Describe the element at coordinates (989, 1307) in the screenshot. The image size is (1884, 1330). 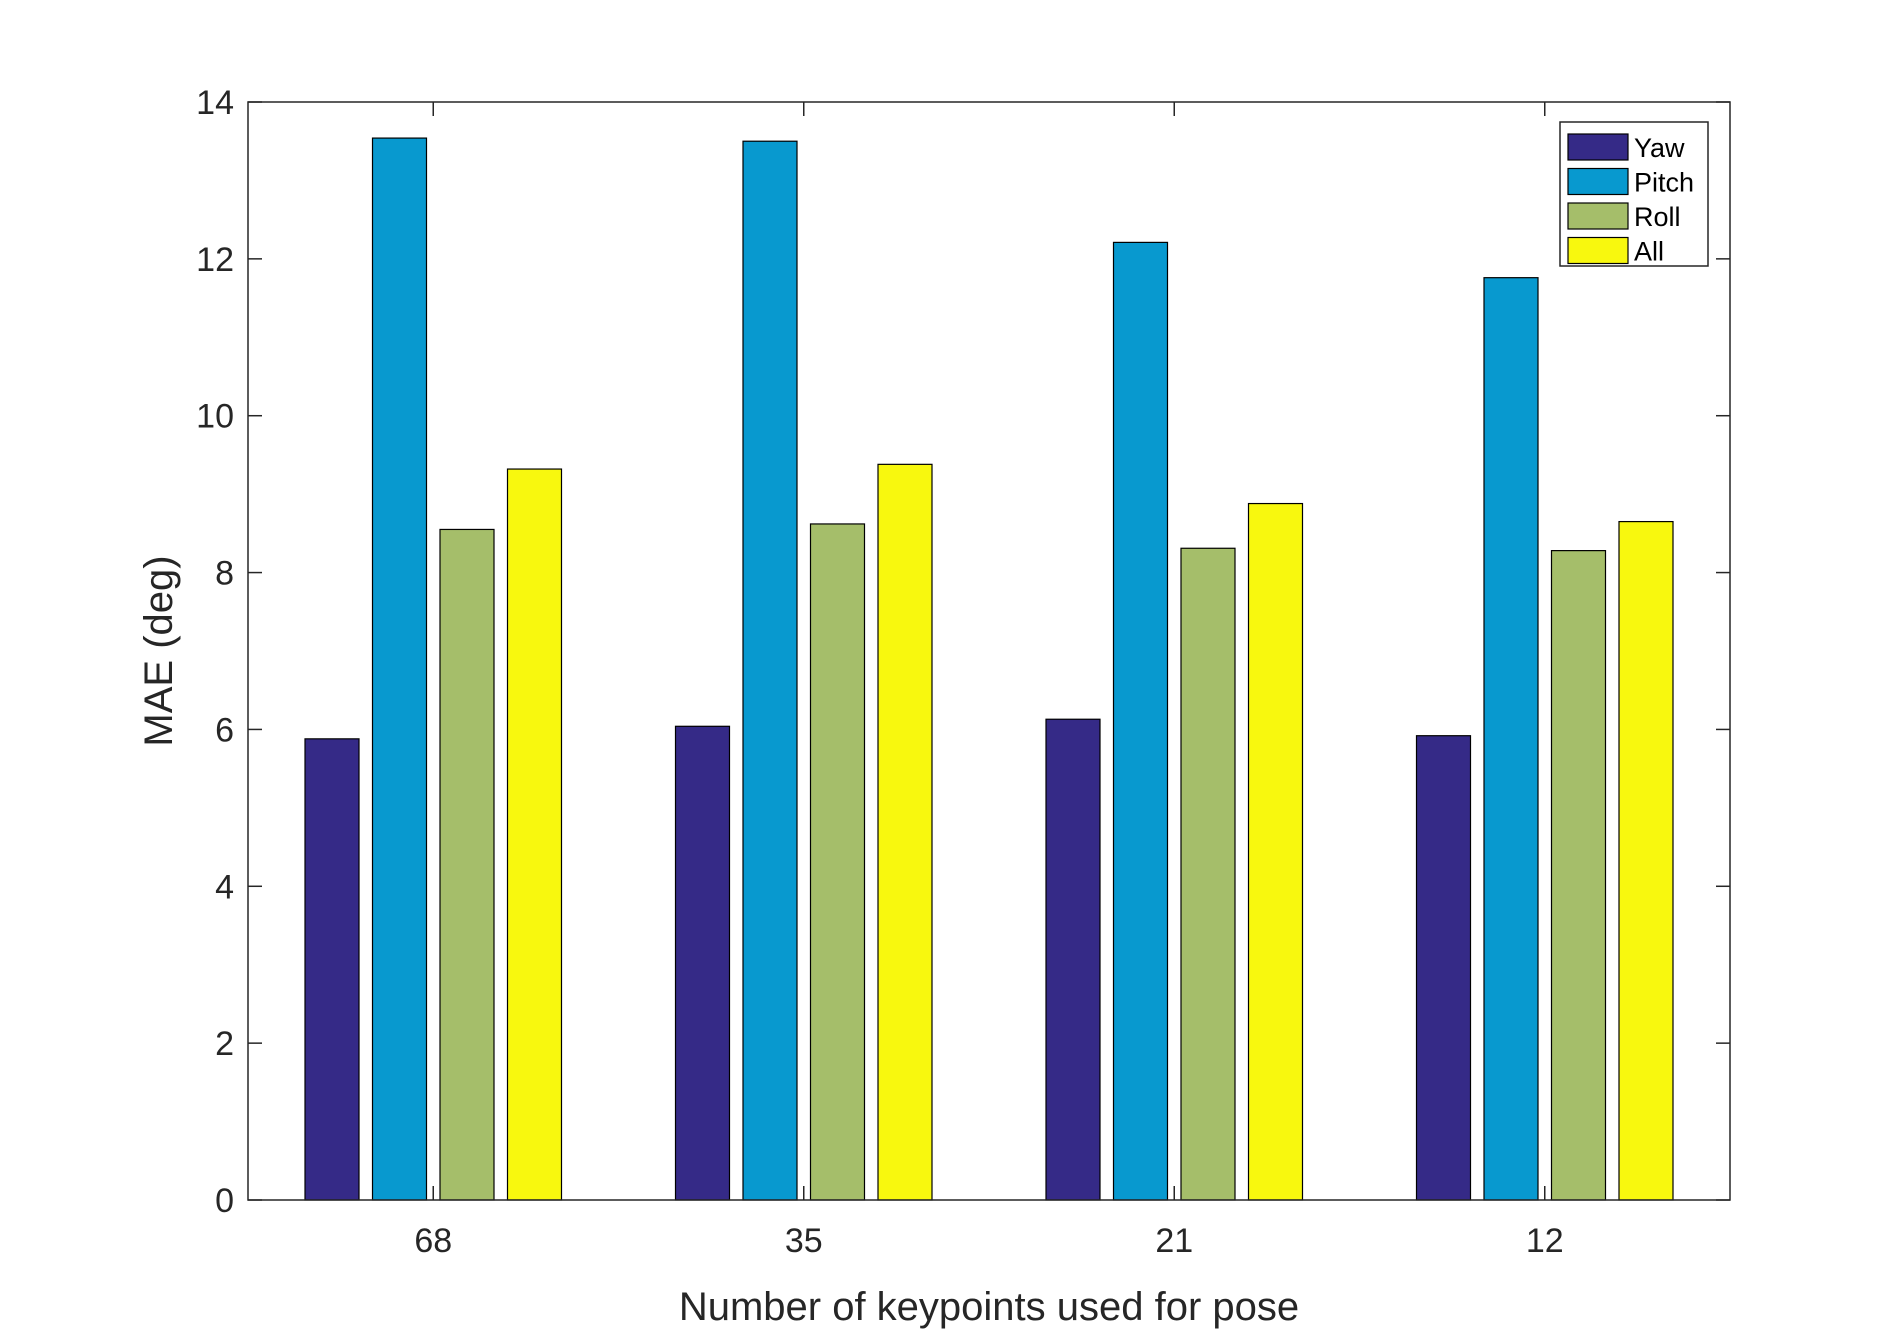
I see `x-axis-title: Number of keypoints used for pose` at that location.